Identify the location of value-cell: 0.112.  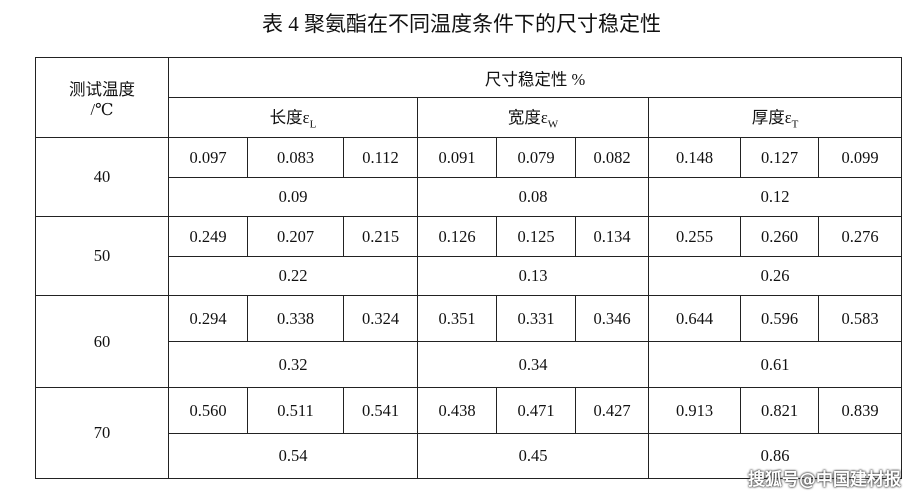
(380, 157).